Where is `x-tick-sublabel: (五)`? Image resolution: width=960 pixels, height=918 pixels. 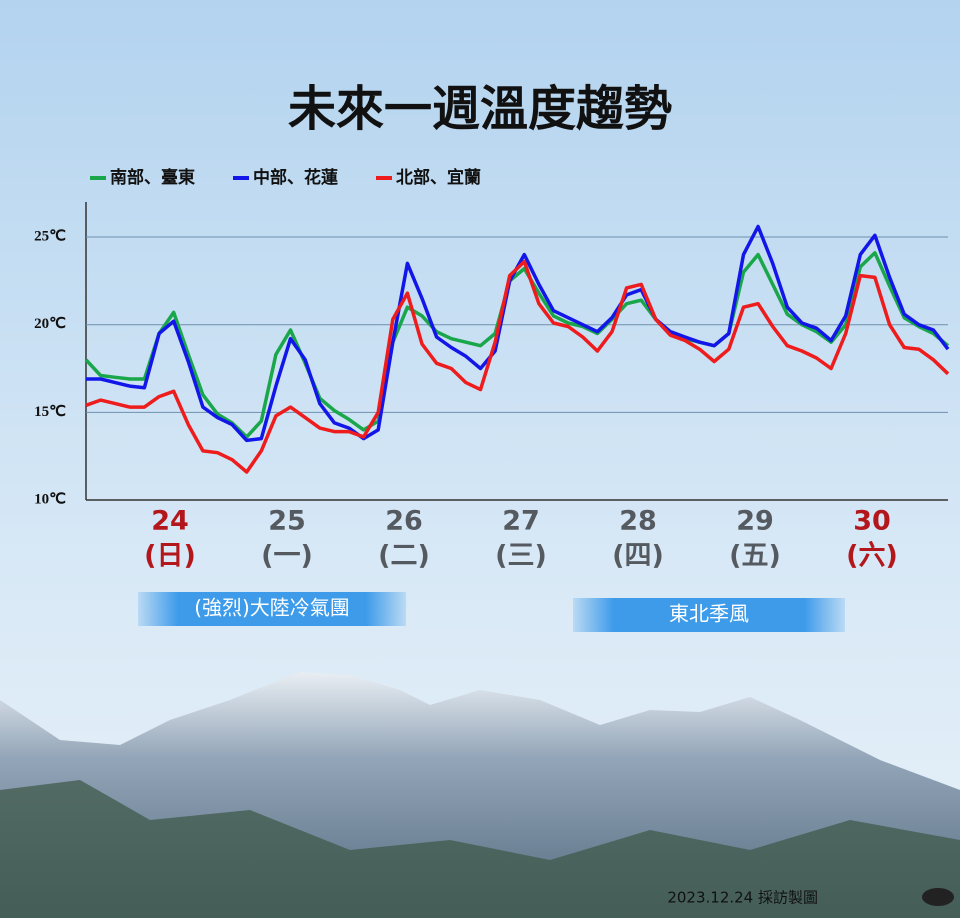 x-tick-sublabel: (五) is located at coordinates (755, 556).